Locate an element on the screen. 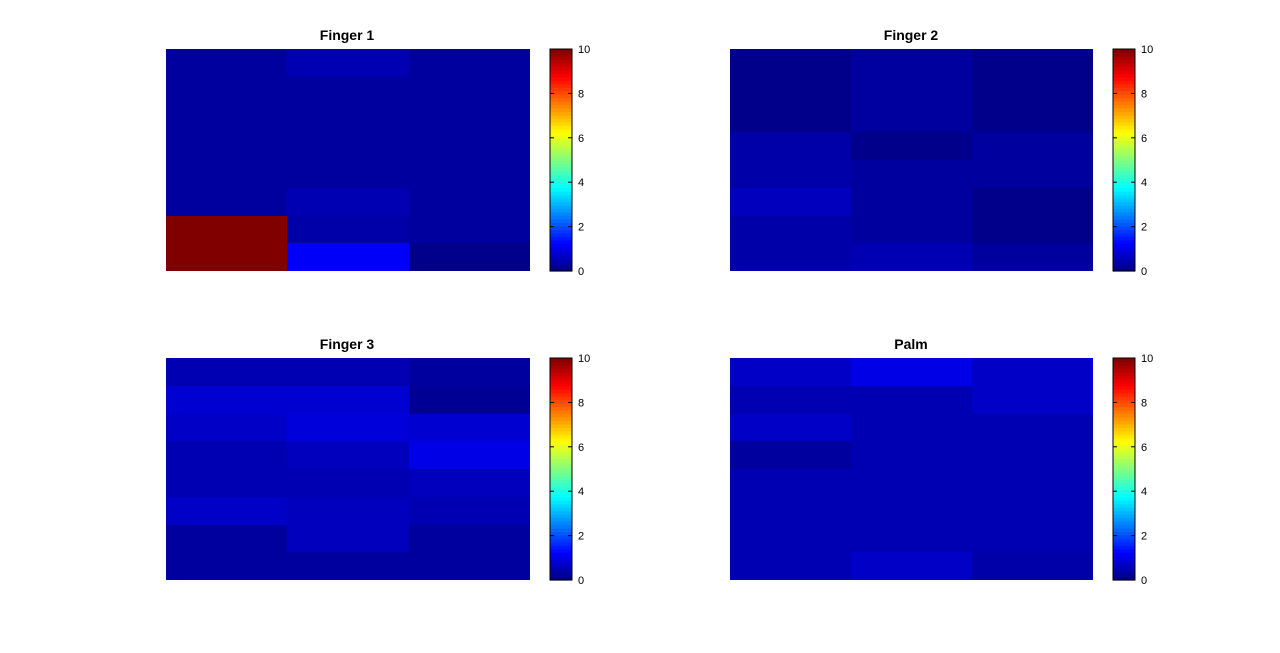 This screenshot has height=653, width=1280. colorbar: 0 2 4 6 8 10 is located at coordinates (569, 161).